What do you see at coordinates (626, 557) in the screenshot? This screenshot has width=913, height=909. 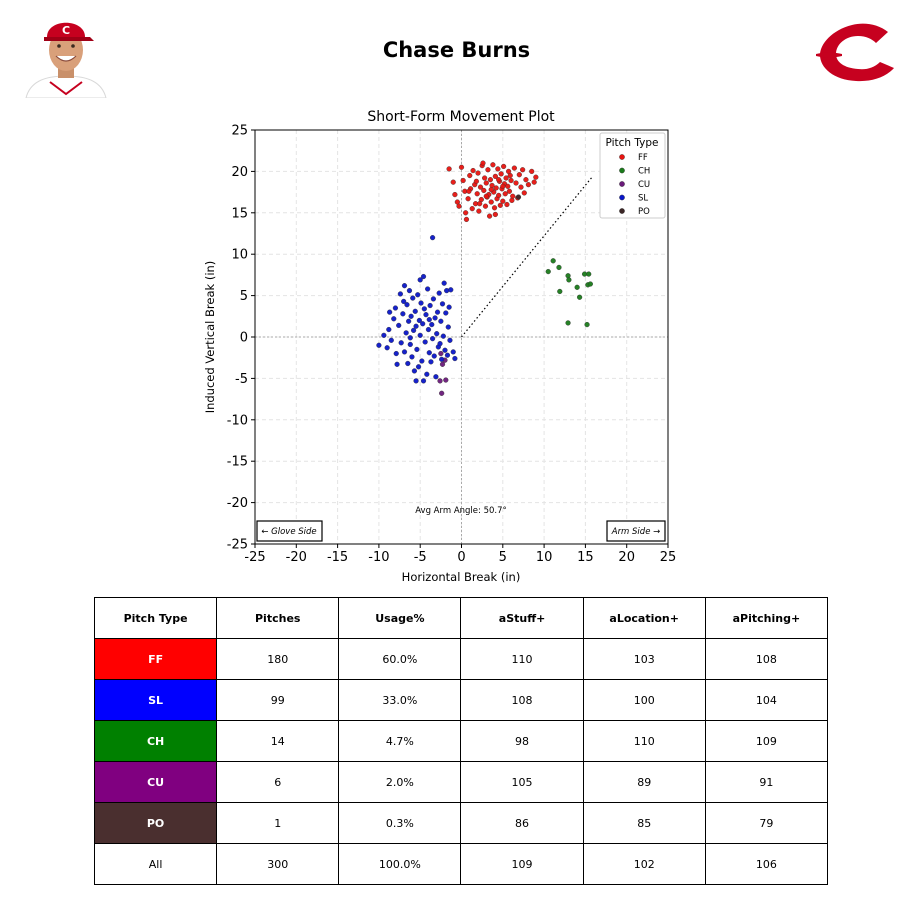 I see `x-tick-label: 20` at bounding box center [626, 557].